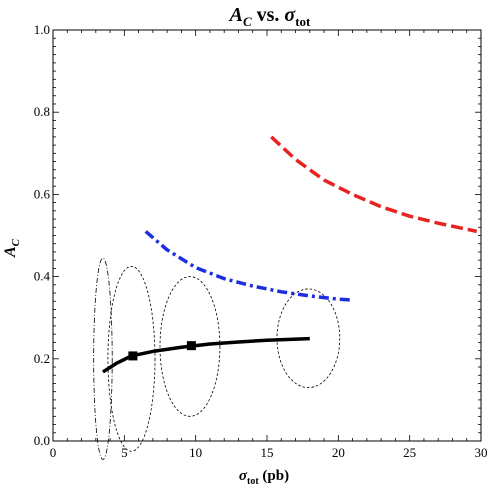  Describe the element at coordinates (409, 452) in the screenshot. I see `x-tick-label: 25` at that location.